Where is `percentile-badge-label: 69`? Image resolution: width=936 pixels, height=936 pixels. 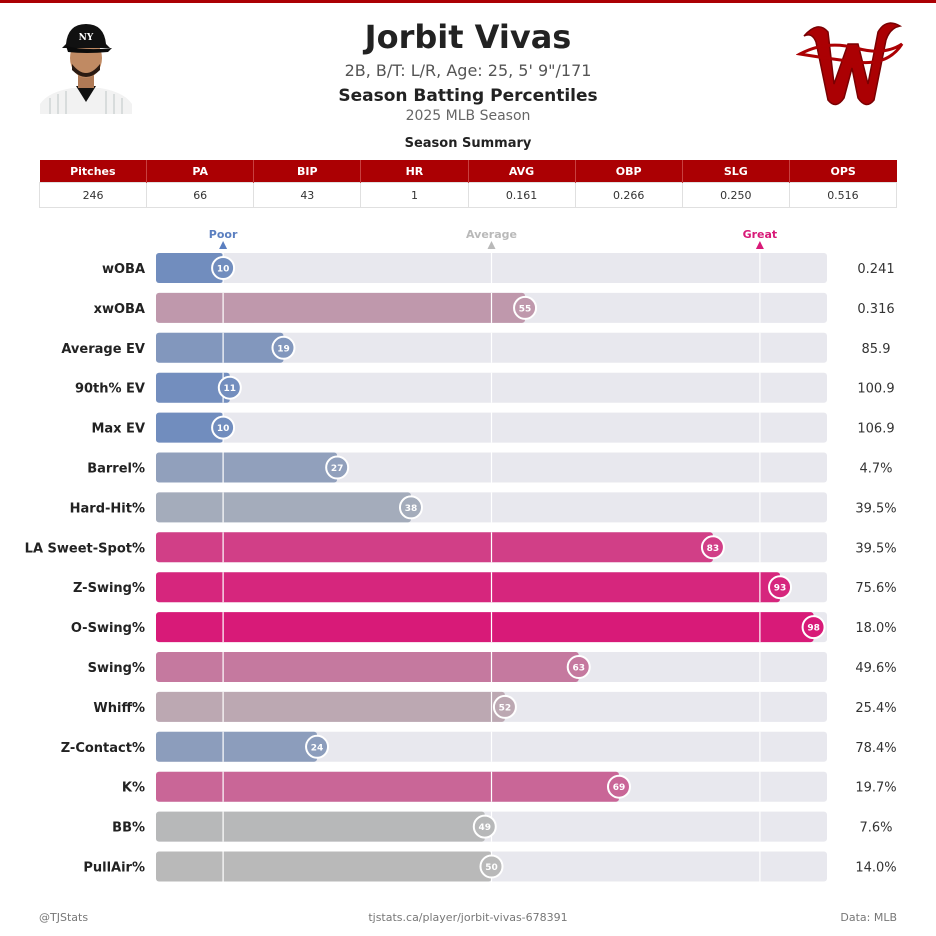 percentile-badge-label: 69 is located at coordinates (619, 788).